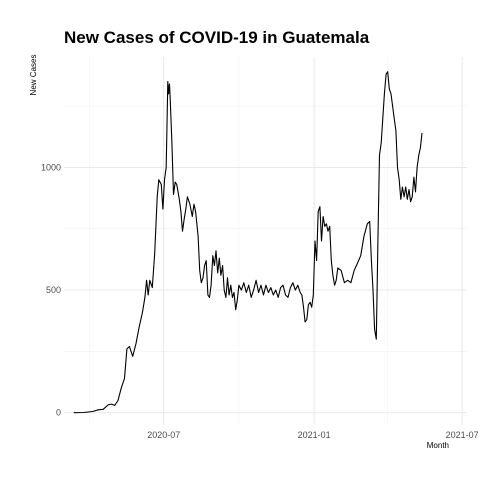 The width and height of the screenshot is (480, 480). What do you see at coordinates (217, 37) in the screenshot?
I see `chart-title: New Cases of COVID-19 in Guatemala` at bounding box center [217, 37].